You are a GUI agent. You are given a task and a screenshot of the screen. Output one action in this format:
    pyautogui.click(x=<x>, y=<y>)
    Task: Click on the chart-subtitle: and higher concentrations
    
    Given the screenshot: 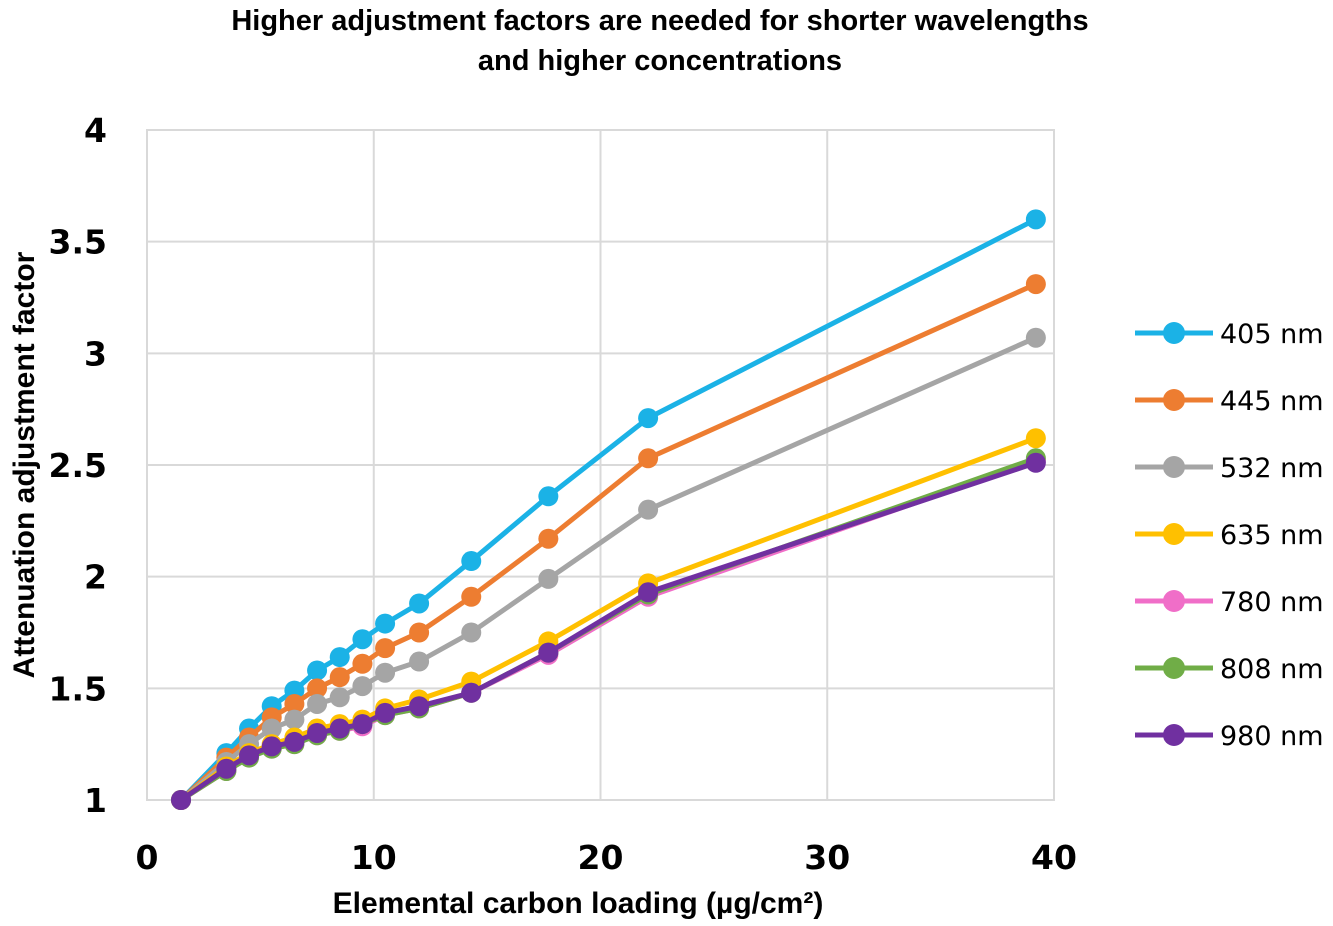 What is the action you would take?
    pyautogui.click(x=660, y=61)
    